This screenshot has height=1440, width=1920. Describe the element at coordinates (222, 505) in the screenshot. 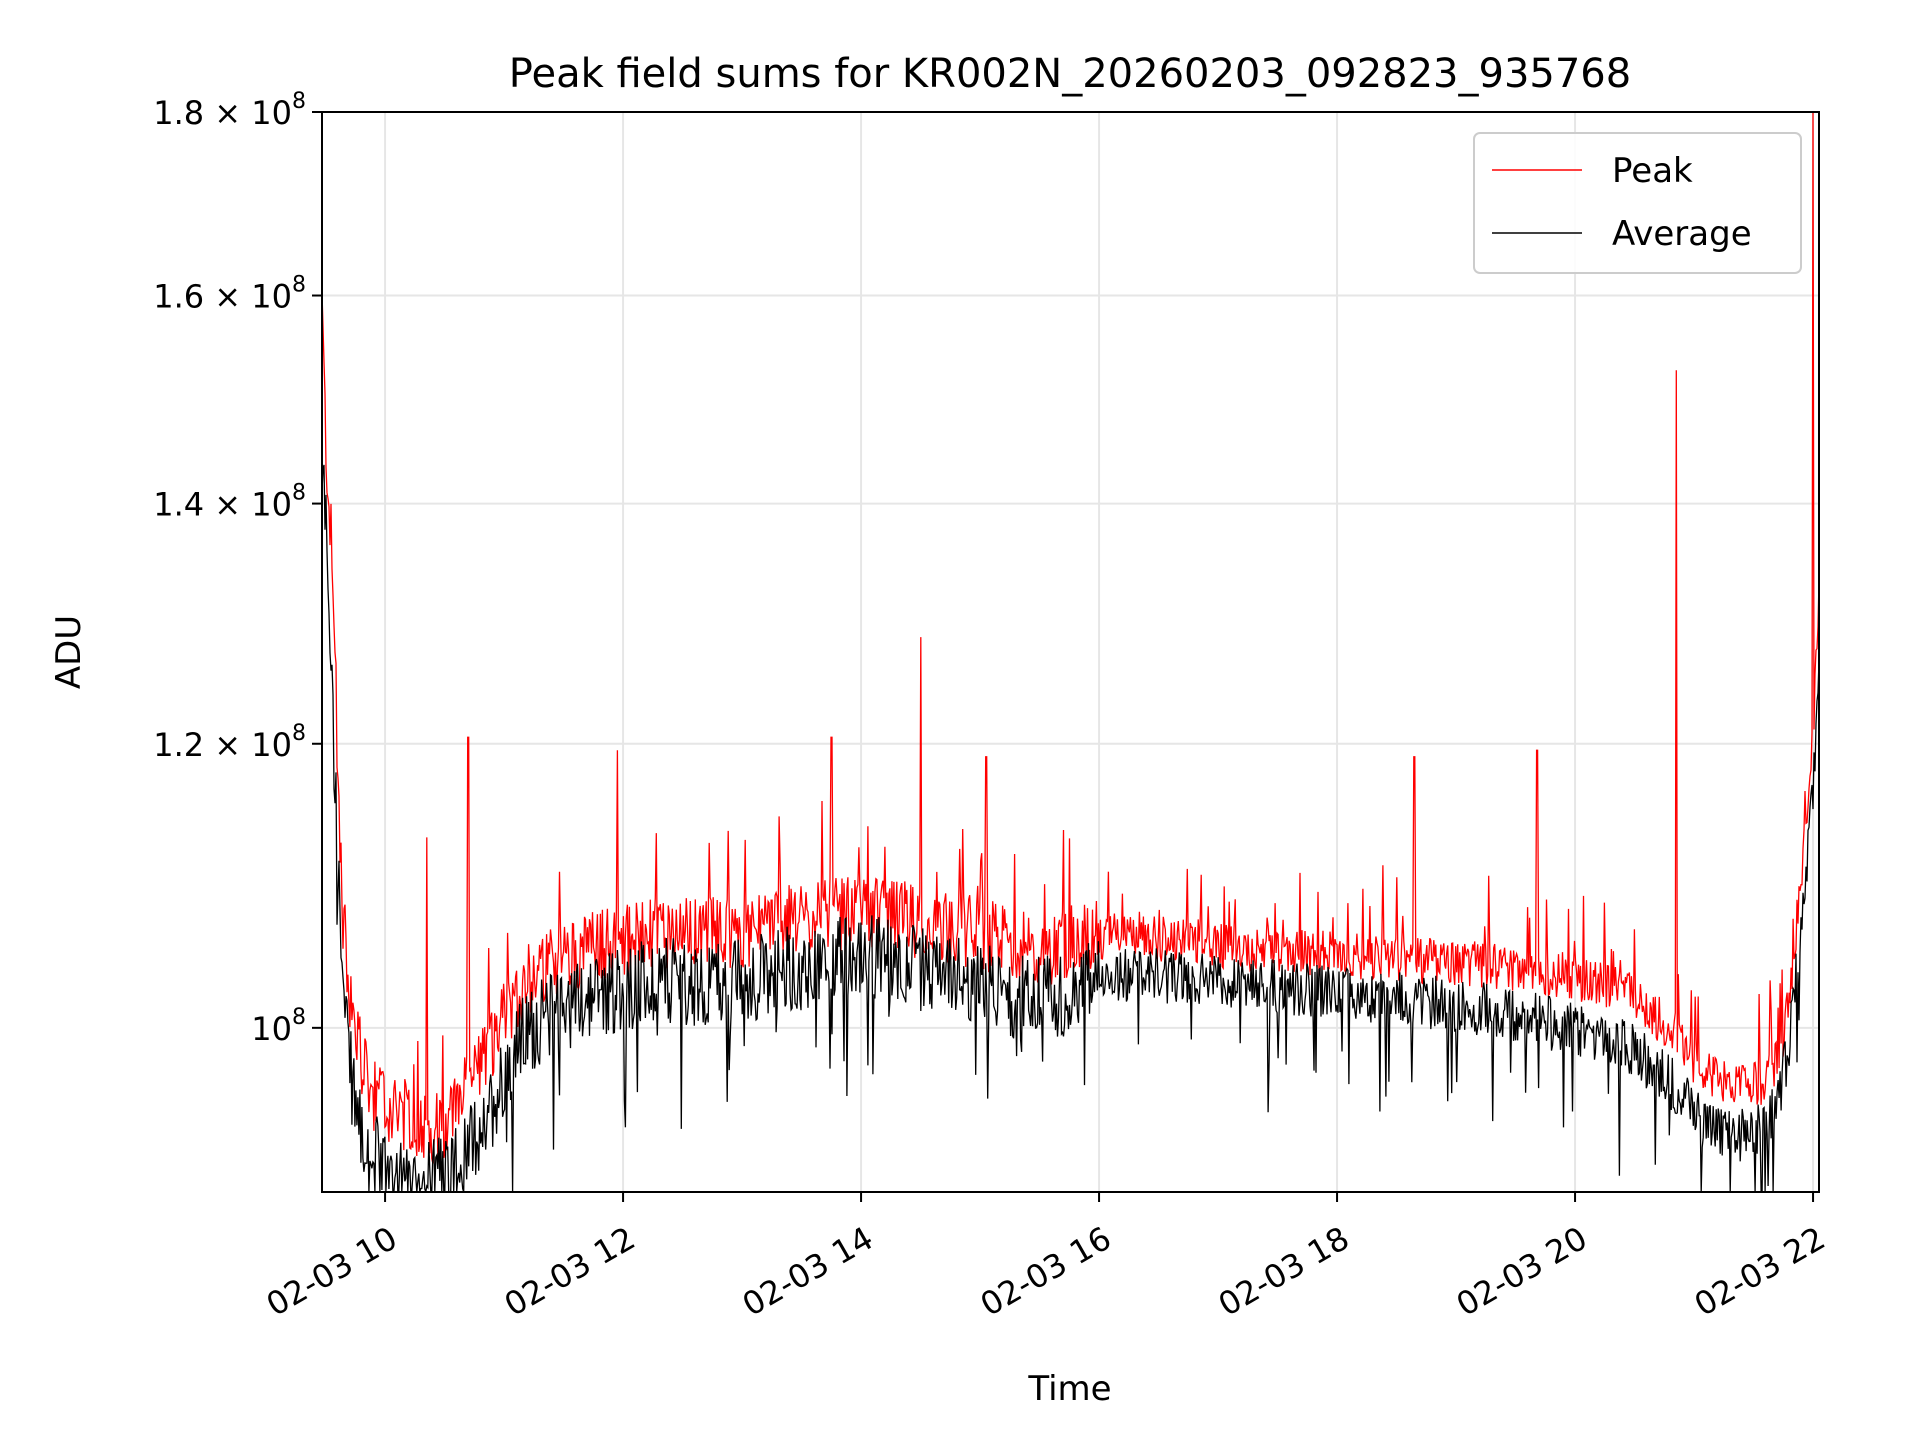

I see `y-tick-mantissa: 1.4 × 10` at that location.